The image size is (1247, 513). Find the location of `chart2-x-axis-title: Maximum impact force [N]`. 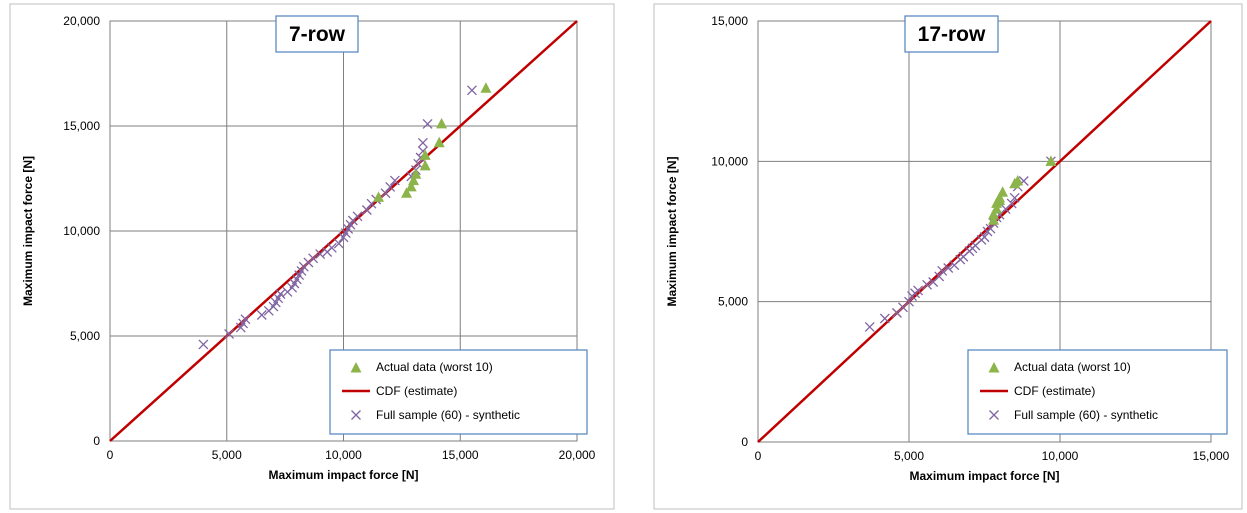

chart2-x-axis-title: Maximum impact force [N] is located at coordinates (984, 476).